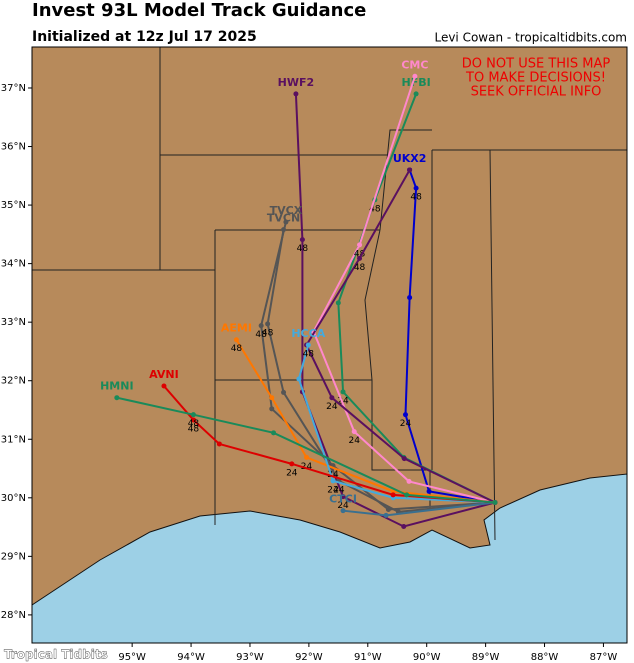 This screenshot has height=663, width=634. Describe the element at coordinates (116, 386) in the screenshot. I see `model-label: HMNI` at that location.